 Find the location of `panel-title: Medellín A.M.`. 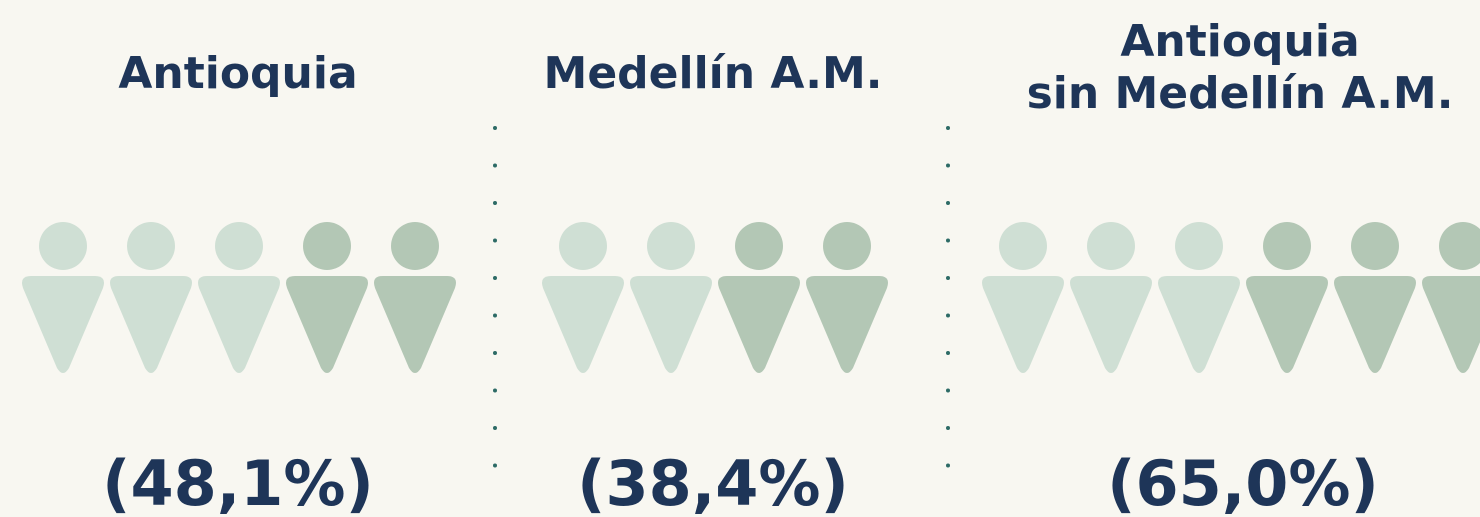

panel-title: Medellín A.M. is located at coordinates (713, 73).